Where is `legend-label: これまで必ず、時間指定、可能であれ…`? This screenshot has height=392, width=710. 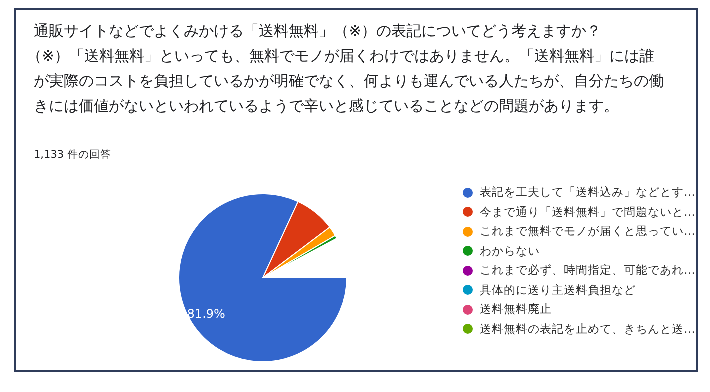 legend-label: これまで必ず、時間指定、可能であれ… is located at coordinates (588, 270).